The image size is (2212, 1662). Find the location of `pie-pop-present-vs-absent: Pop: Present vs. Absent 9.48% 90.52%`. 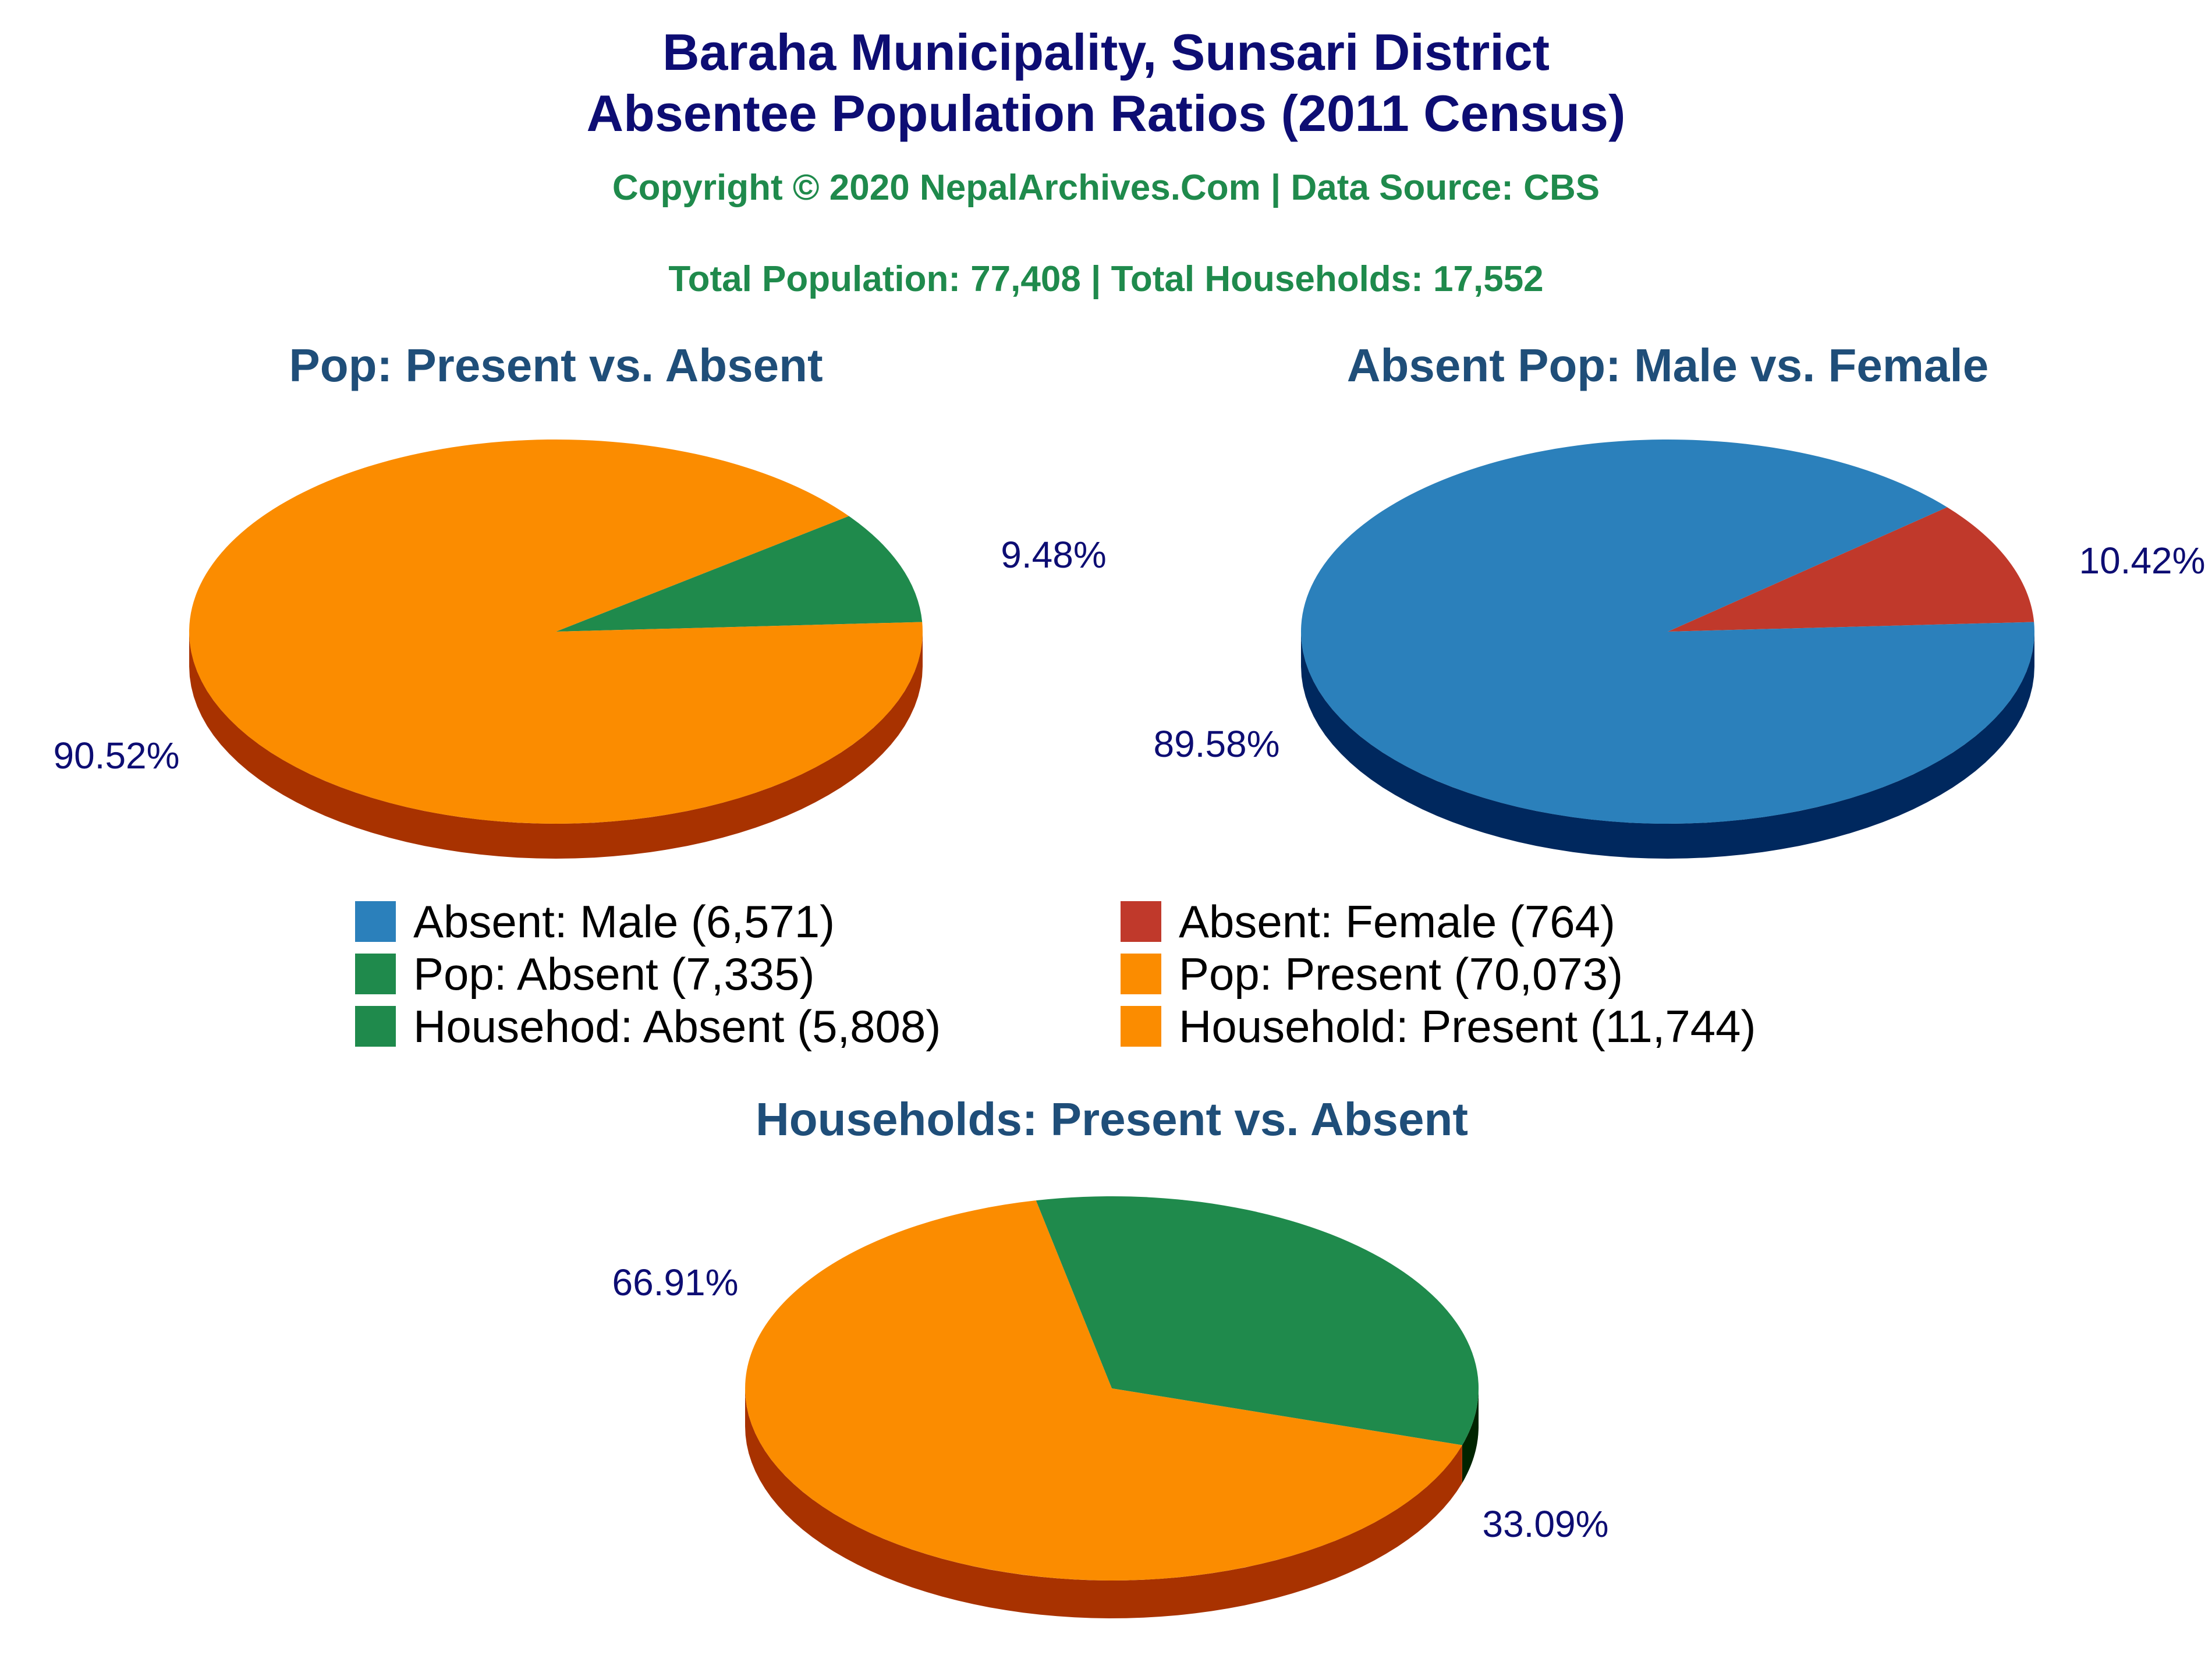

pie-pop-present-vs-absent: Pop: Present vs. Absent 9.48% 90.52% is located at coordinates (580, 599).